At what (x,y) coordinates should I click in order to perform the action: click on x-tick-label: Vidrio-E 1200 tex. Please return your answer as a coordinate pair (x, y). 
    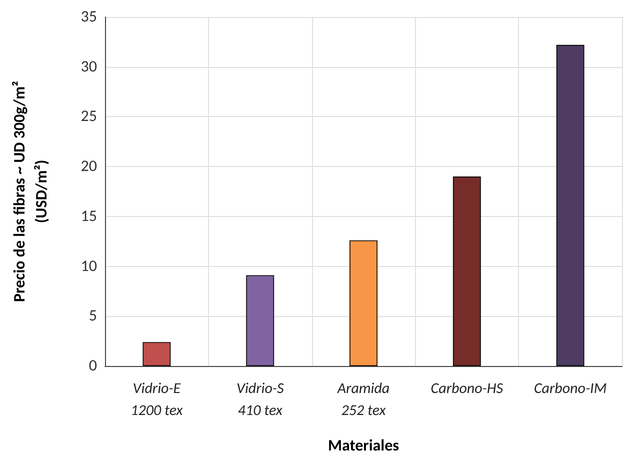
    Looking at the image, I should click on (157, 400).